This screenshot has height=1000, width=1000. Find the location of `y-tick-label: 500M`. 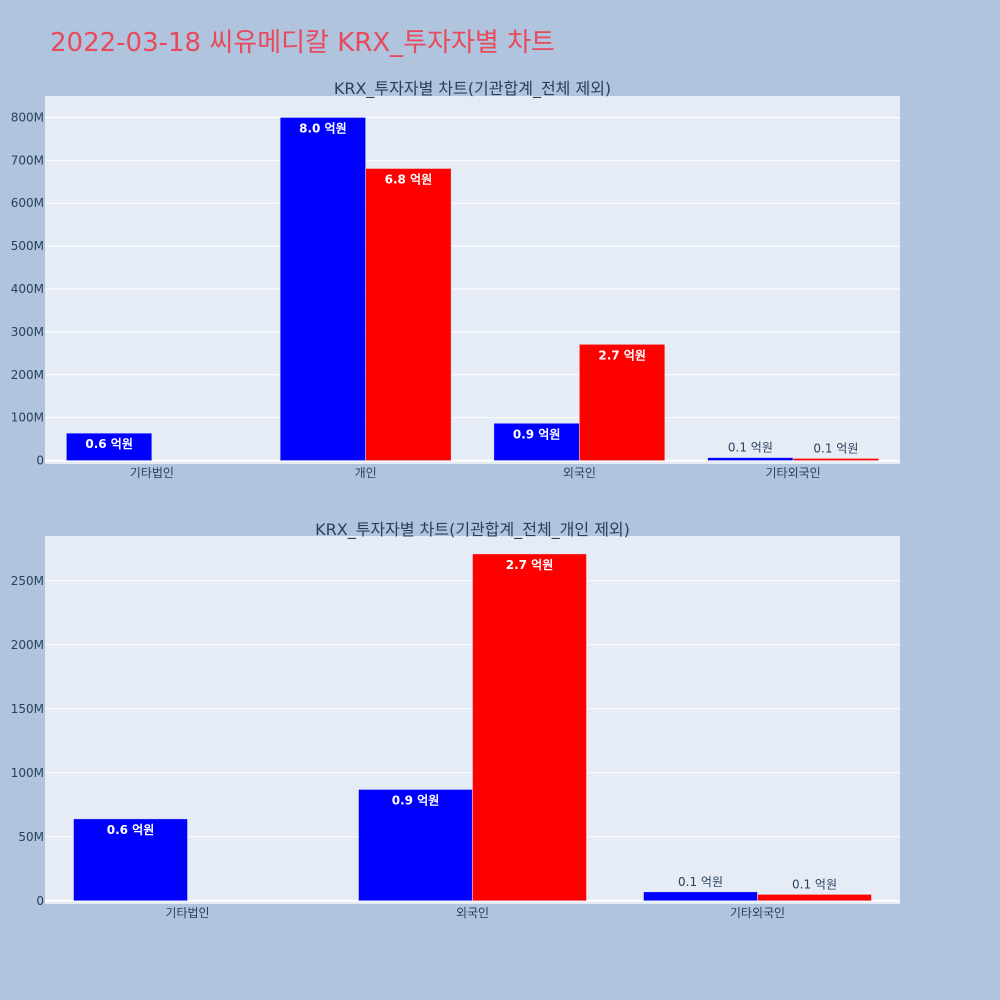

y-tick-label: 500M is located at coordinates (27, 246).